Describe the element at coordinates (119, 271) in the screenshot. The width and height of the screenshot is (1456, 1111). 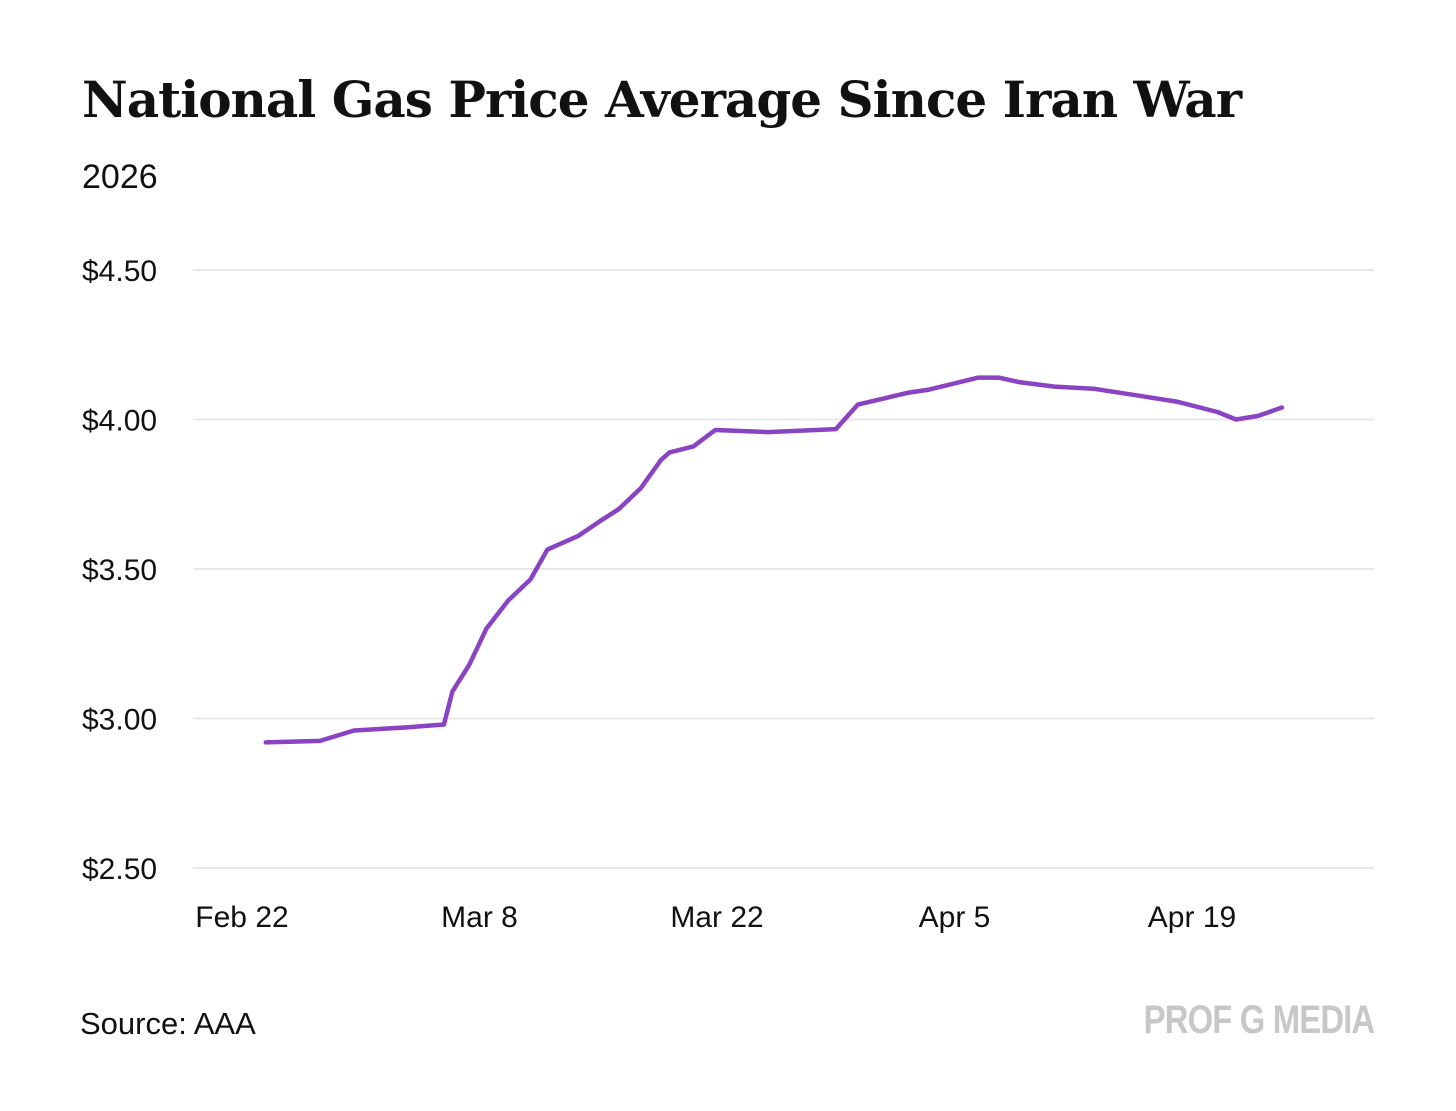
I see `y-tick-label: $4.50` at that location.